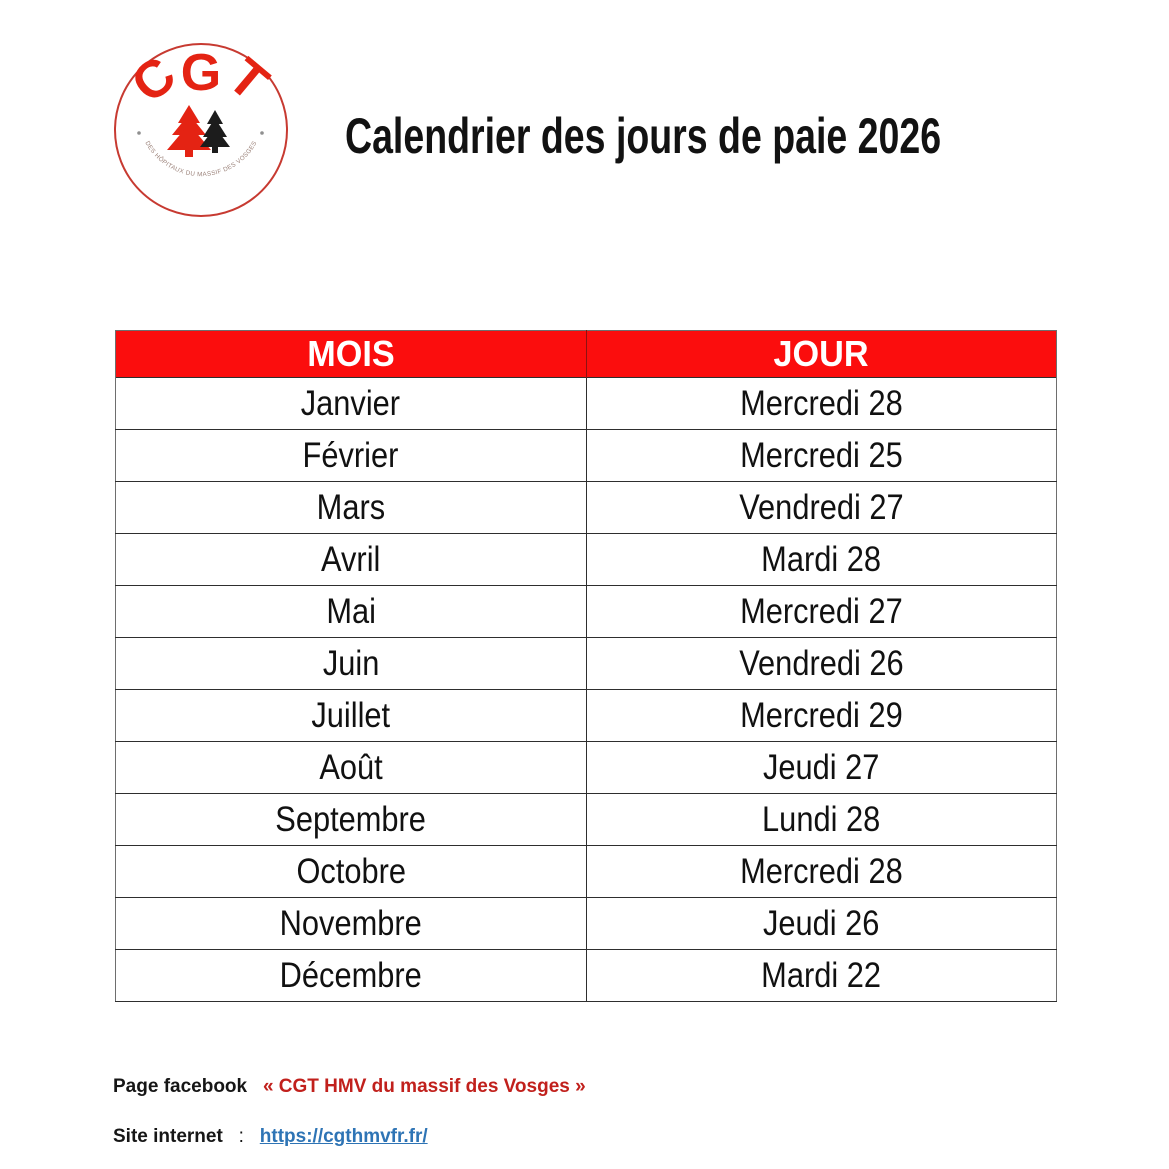  Describe the element at coordinates (821, 663) in the screenshot. I see `day-cell: Vendredi 26` at that location.